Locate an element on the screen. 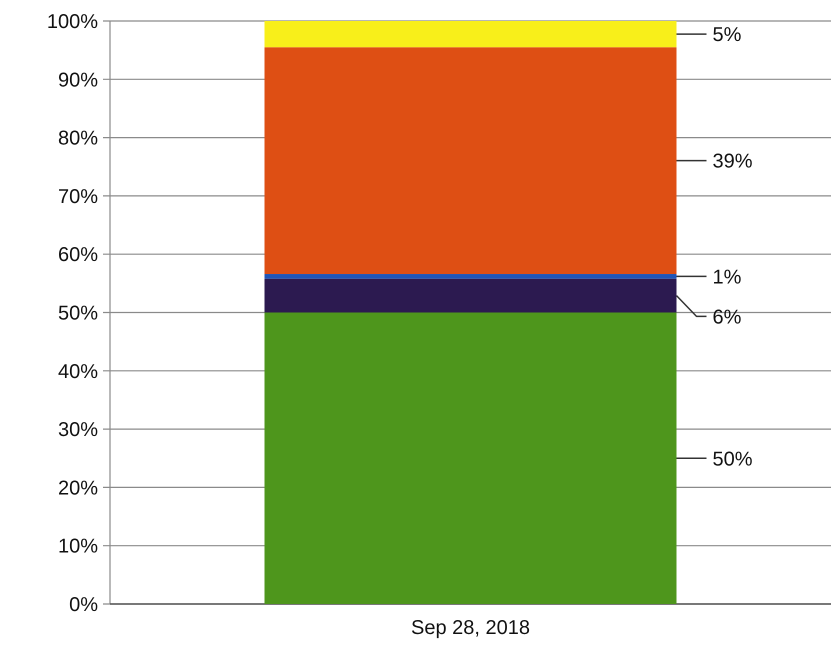 The width and height of the screenshot is (831, 652). data-label: 6% is located at coordinates (727, 317).